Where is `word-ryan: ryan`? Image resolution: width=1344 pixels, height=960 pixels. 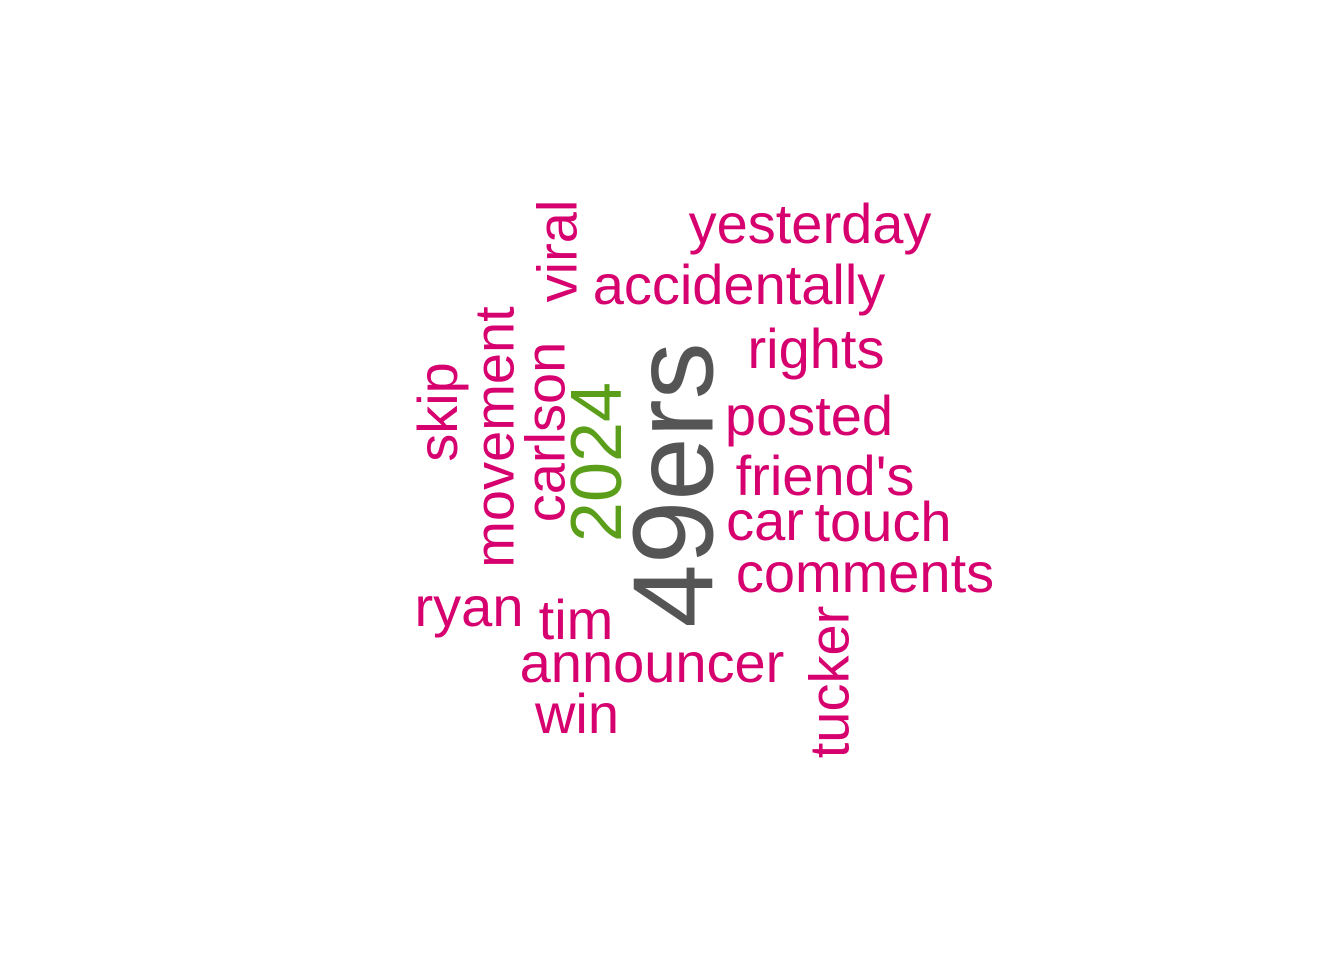
word-ryan: ryan is located at coordinates (469, 606).